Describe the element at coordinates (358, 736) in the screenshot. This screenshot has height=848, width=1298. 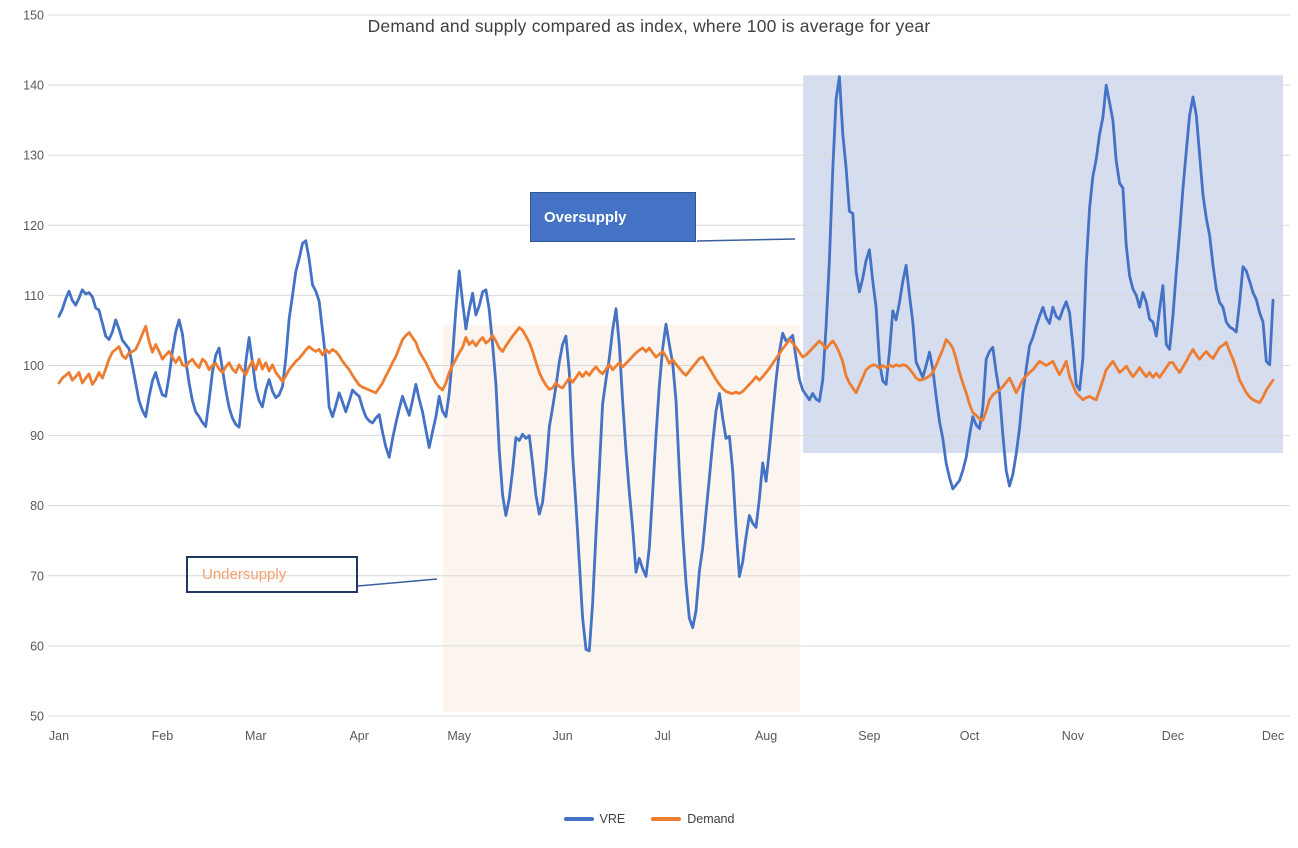
I see `x-tick-label: Apr` at that location.